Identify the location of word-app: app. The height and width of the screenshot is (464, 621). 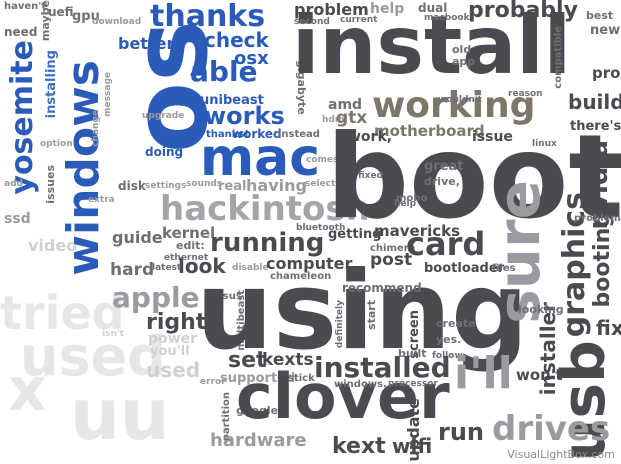
(464, 61).